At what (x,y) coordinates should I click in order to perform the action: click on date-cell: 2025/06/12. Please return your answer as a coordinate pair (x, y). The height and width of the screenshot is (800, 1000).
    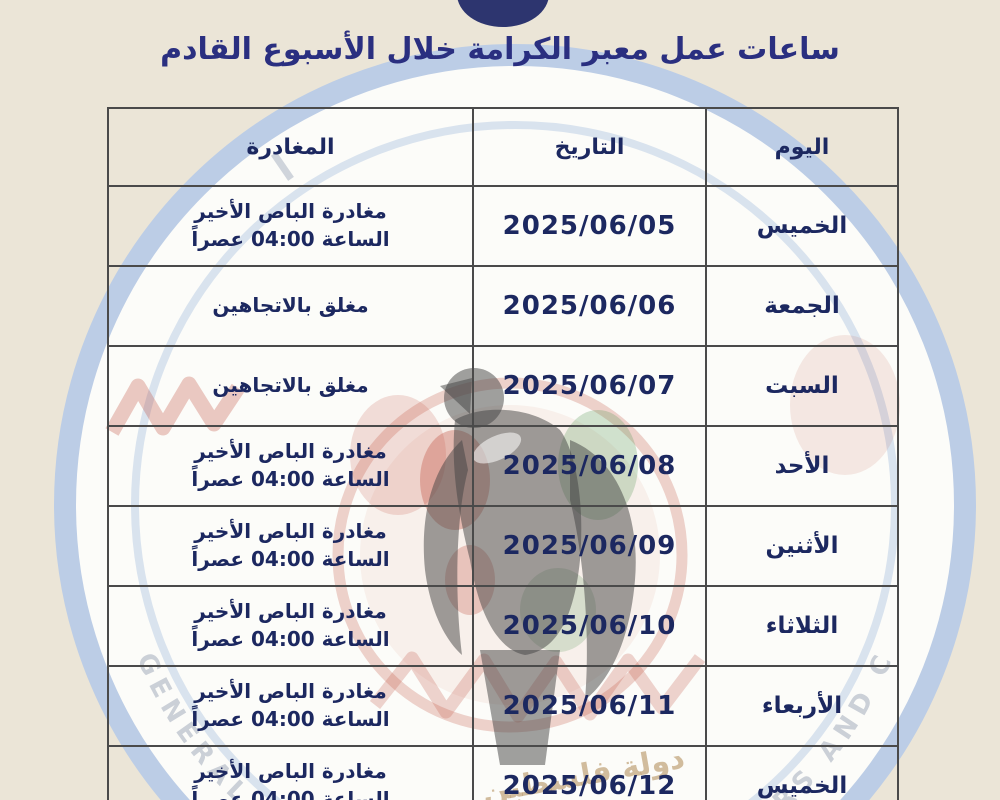
    Looking at the image, I should click on (589, 772).